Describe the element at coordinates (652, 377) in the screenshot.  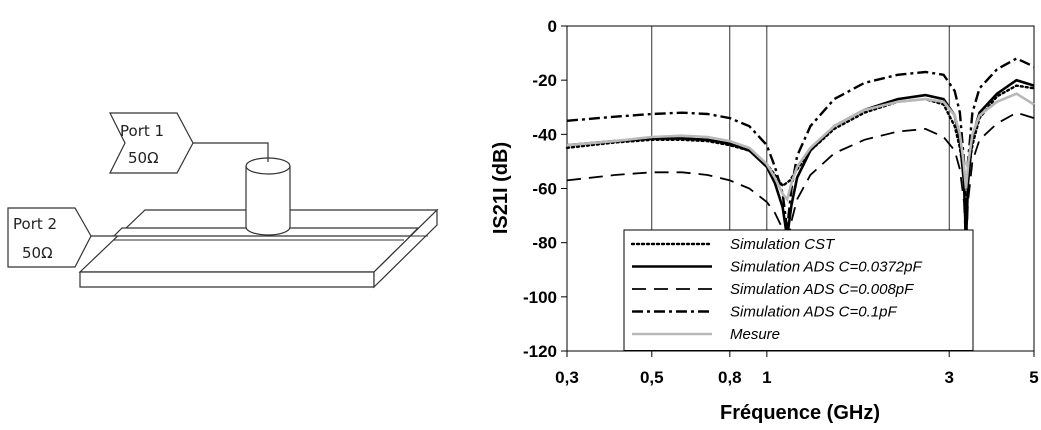
I see `x-tick-label: 0,5` at that location.